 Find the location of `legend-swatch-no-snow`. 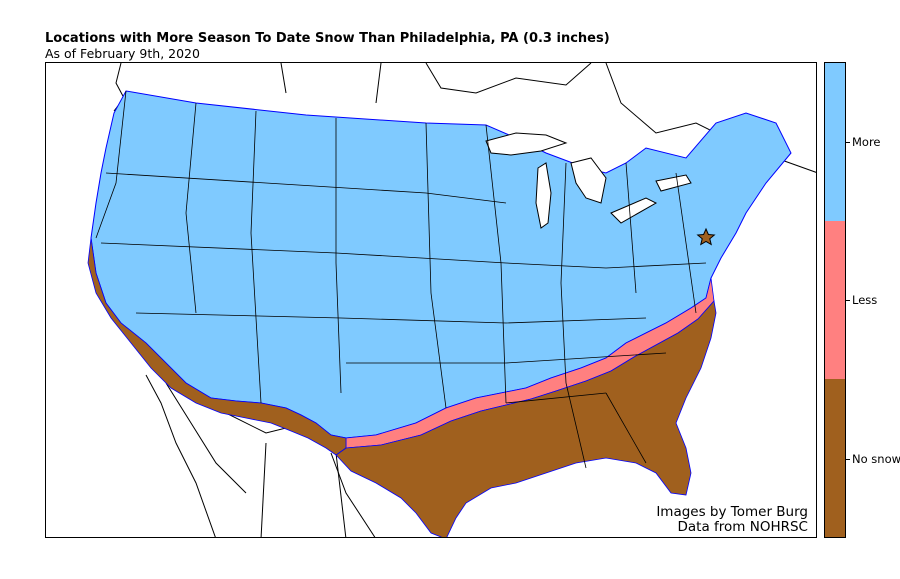

legend-swatch-no-snow is located at coordinates (835, 458).